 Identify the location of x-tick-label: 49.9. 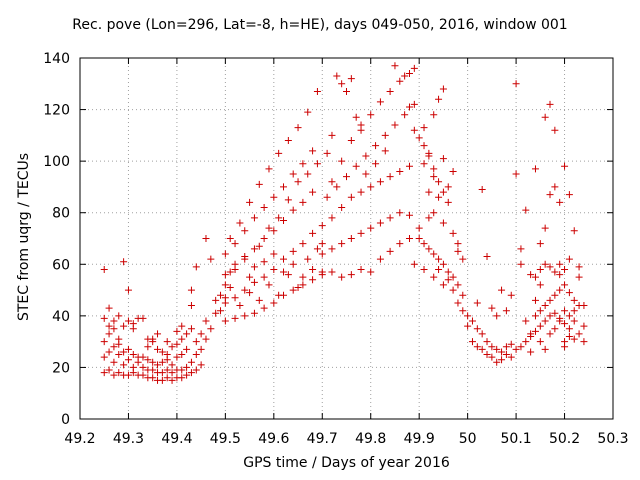
(419, 439).